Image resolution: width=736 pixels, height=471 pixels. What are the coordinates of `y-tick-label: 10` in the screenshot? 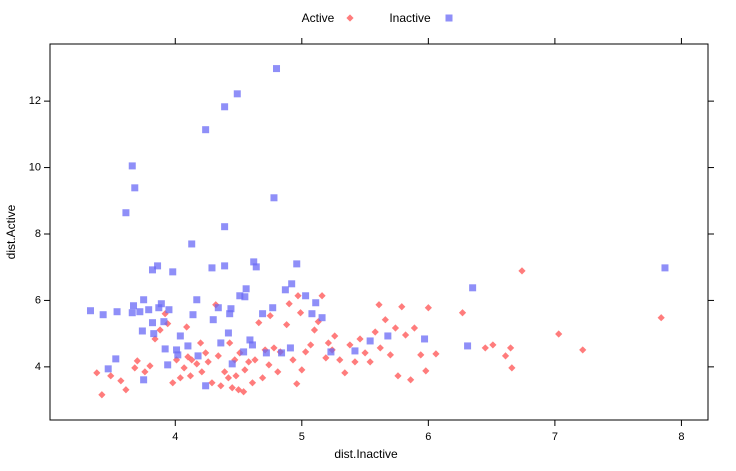 It's located at (35, 167).